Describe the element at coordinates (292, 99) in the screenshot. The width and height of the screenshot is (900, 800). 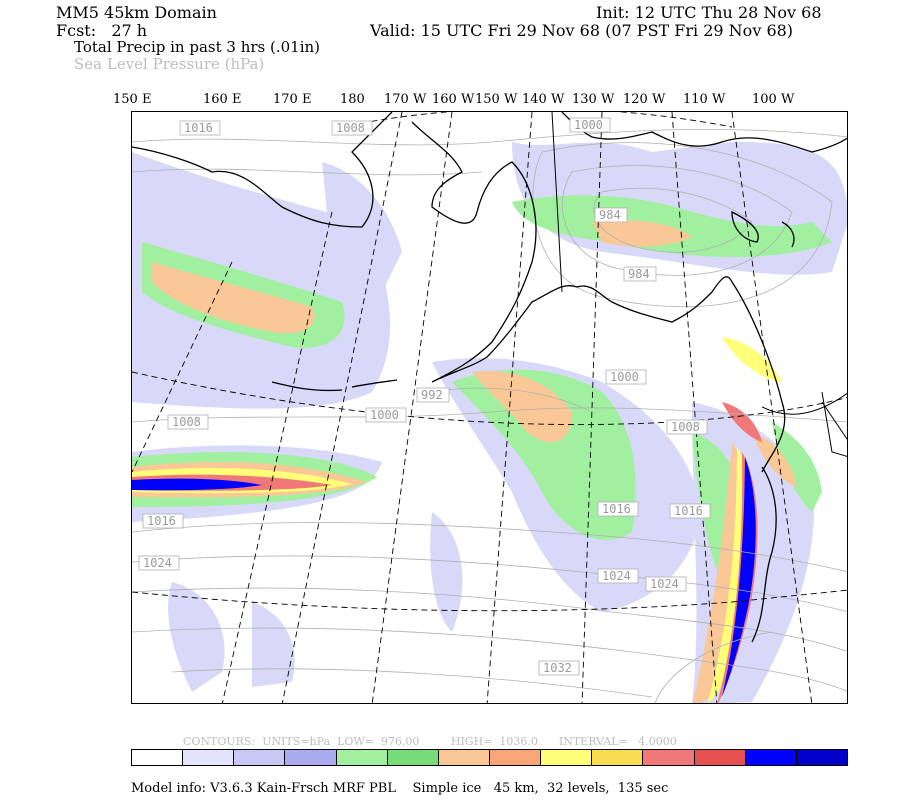
I see `lon-label: 170 E` at that location.